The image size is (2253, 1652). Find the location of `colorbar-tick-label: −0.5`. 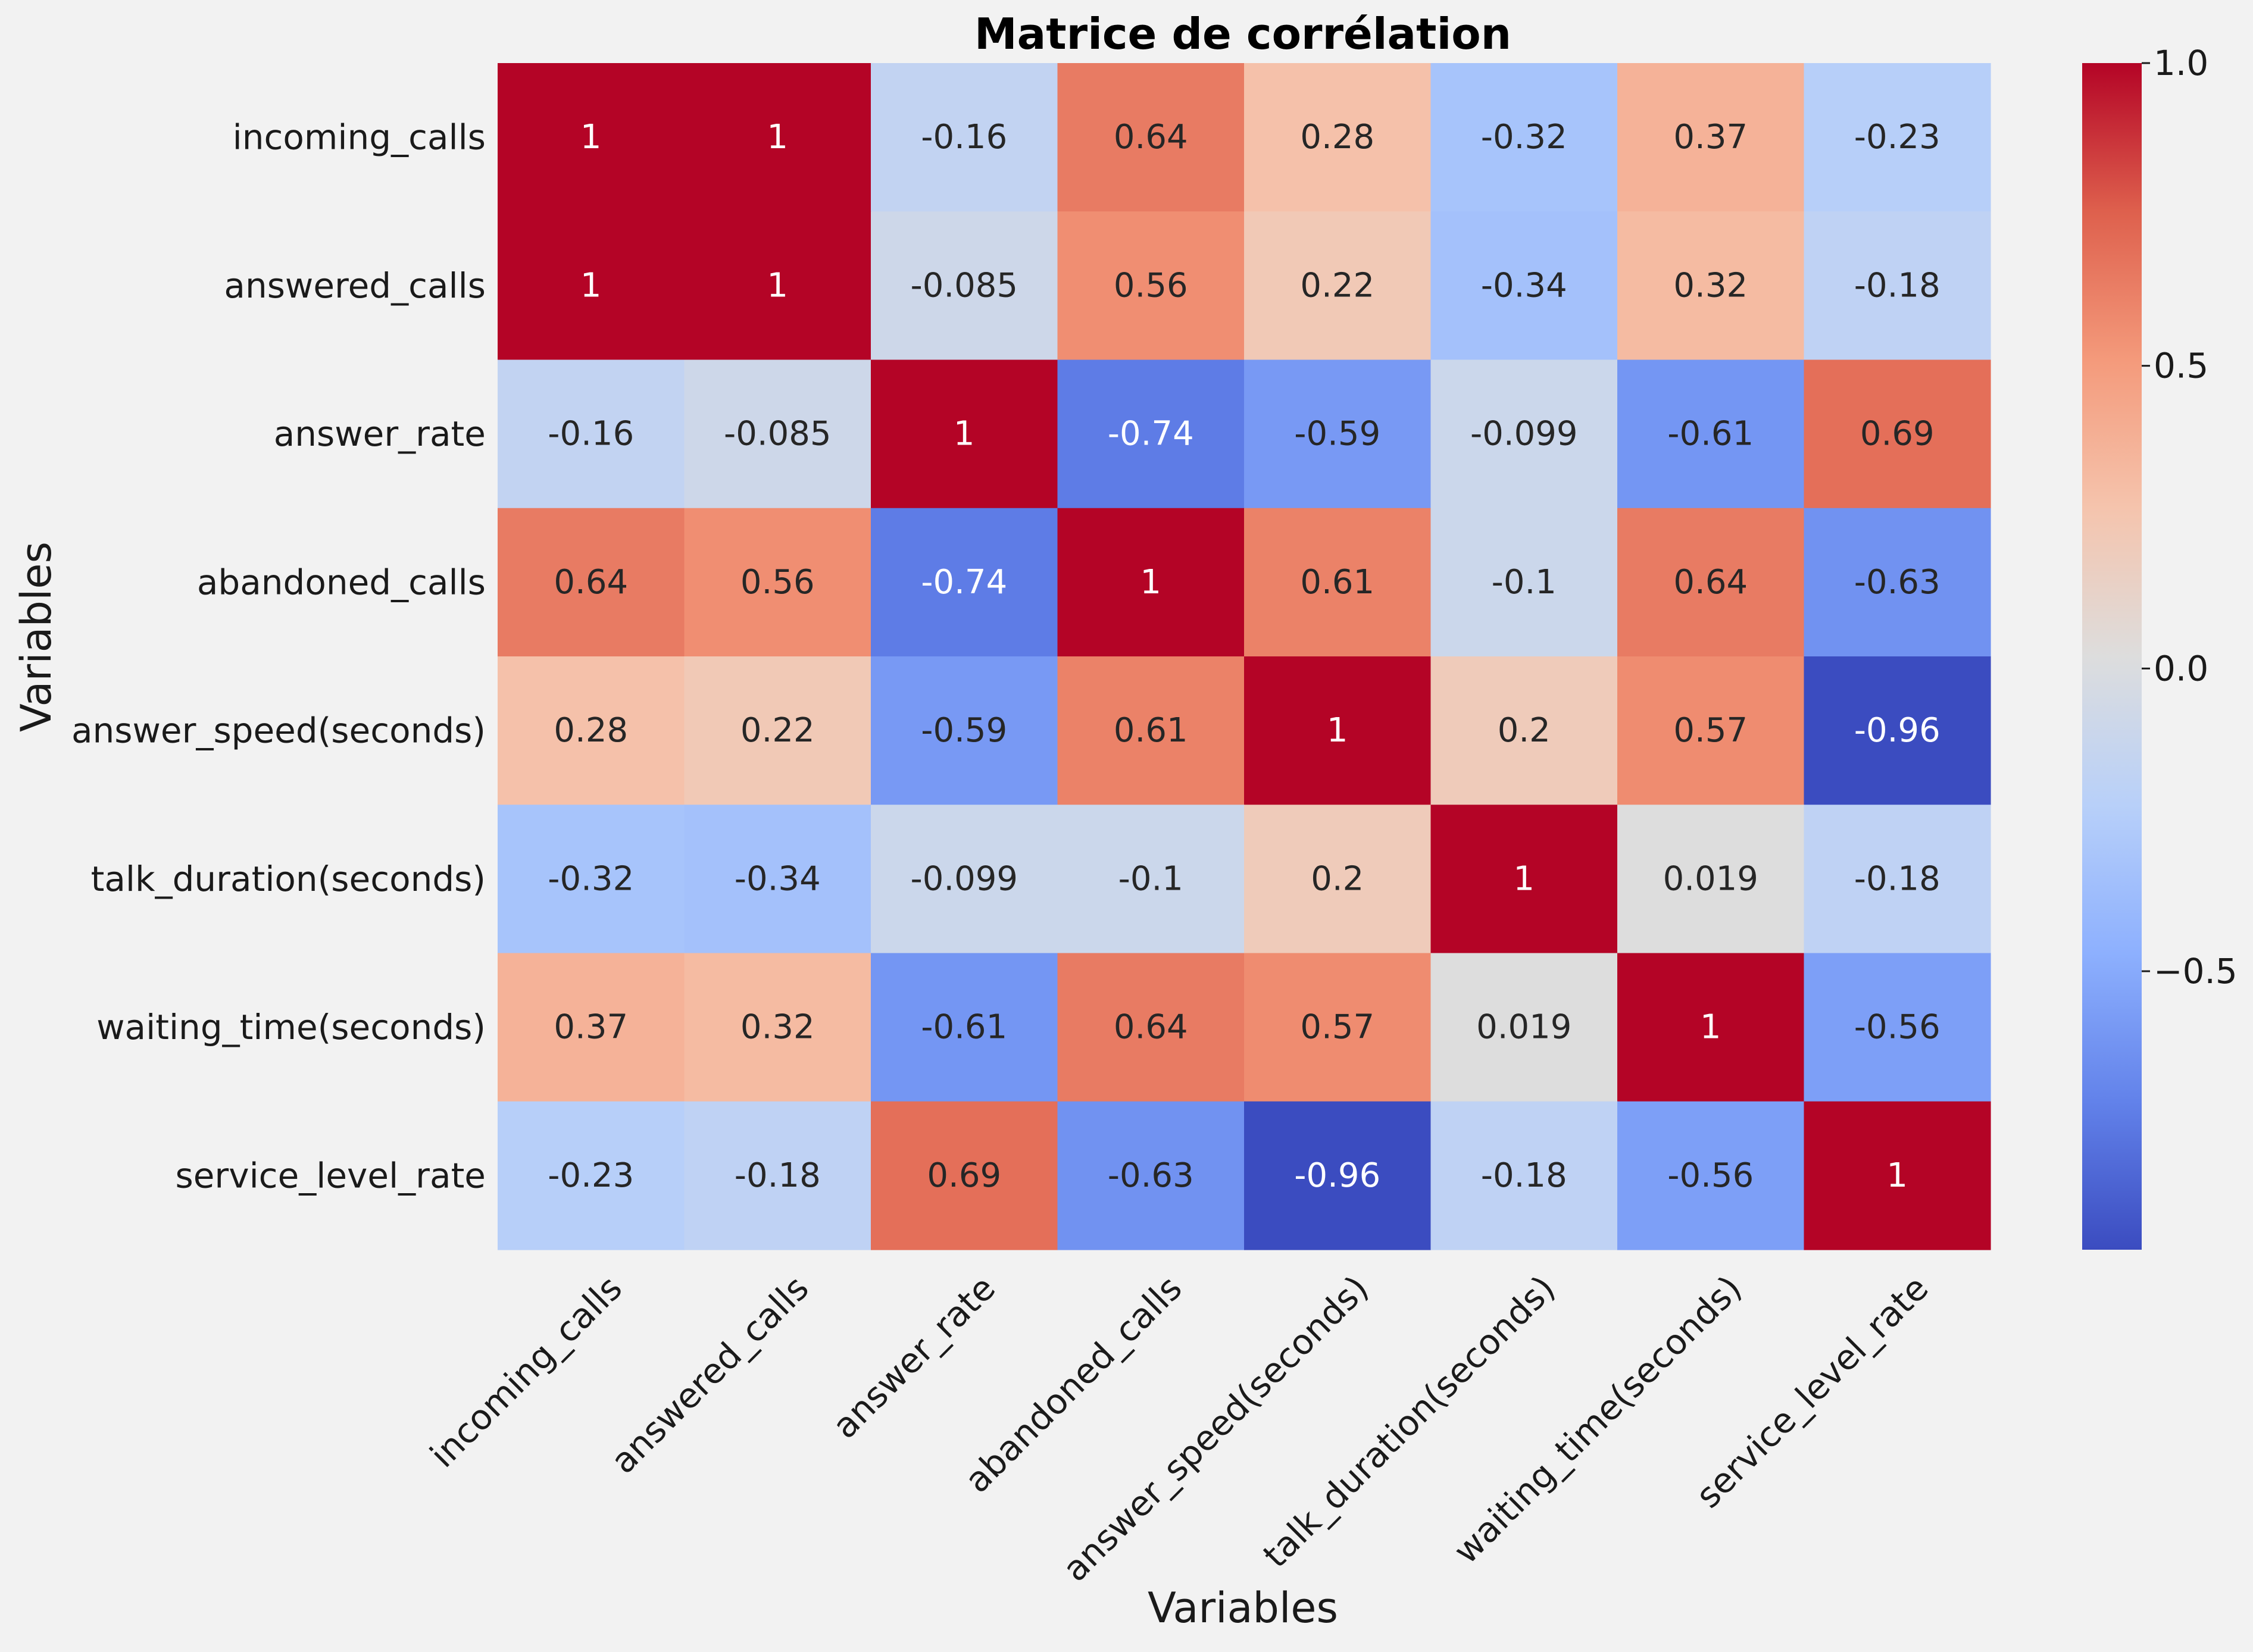

colorbar-tick-label: −0.5 is located at coordinates (2196, 971).